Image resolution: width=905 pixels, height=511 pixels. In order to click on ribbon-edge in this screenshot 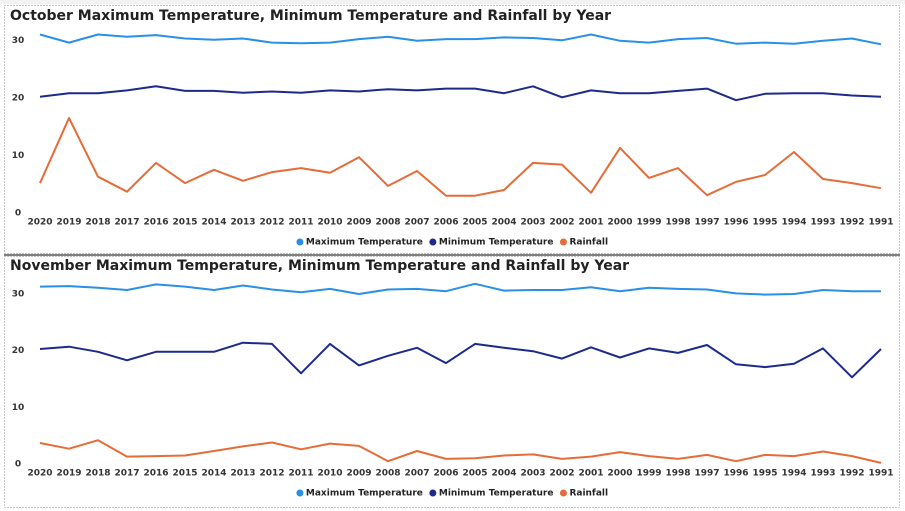, I will do `click(452, 2)`.